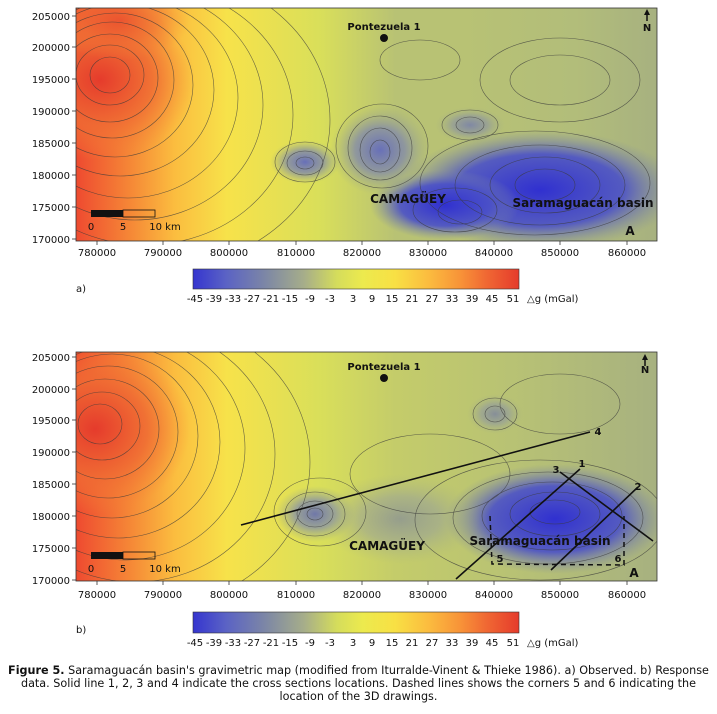 This screenshot has height=714, width=717. What do you see at coordinates (195, 299) in the screenshot?
I see `colorbar-tick: -45` at bounding box center [195, 299].